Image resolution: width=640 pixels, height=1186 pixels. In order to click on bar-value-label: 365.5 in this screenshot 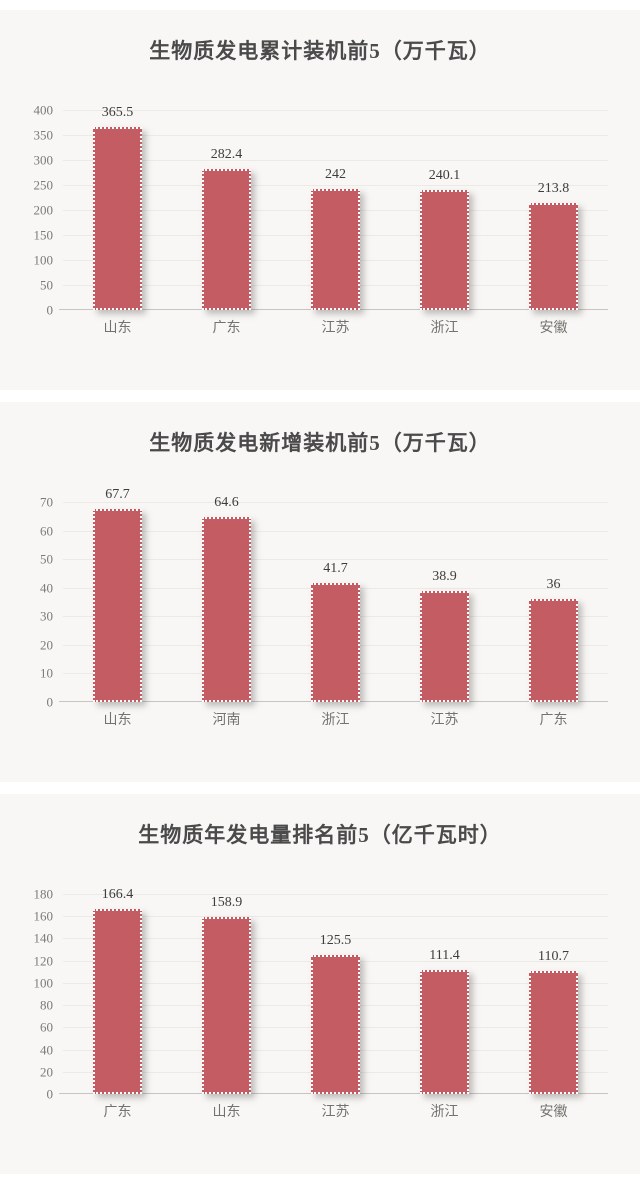, I will do `click(117, 113)`.